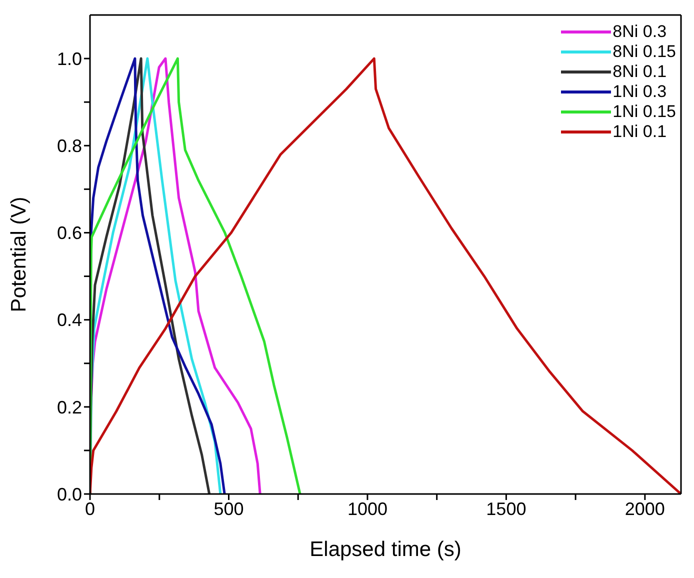 The width and height of the screenshot is (694, 578). Describe the element at coordinates (639, 92) in the screenshot. I see `legend-label: 1Ni 0.3` at that location.